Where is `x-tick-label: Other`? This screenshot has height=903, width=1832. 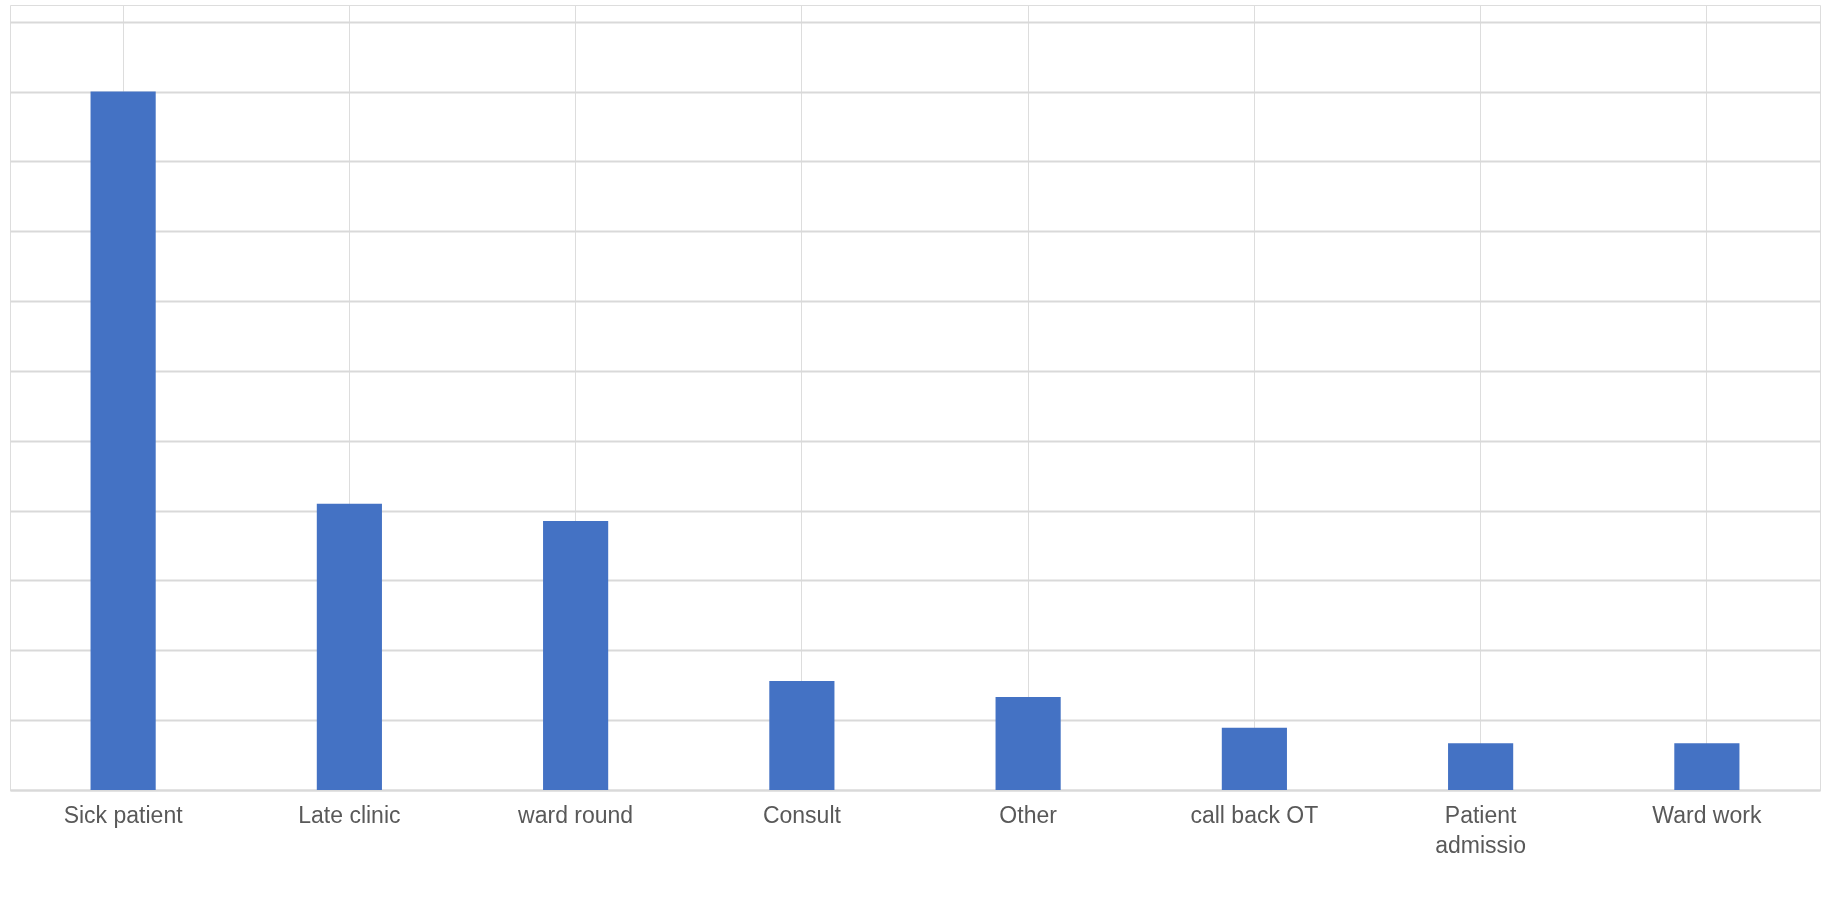 x-tick-label: Other is located at coordinates (1028, 814).